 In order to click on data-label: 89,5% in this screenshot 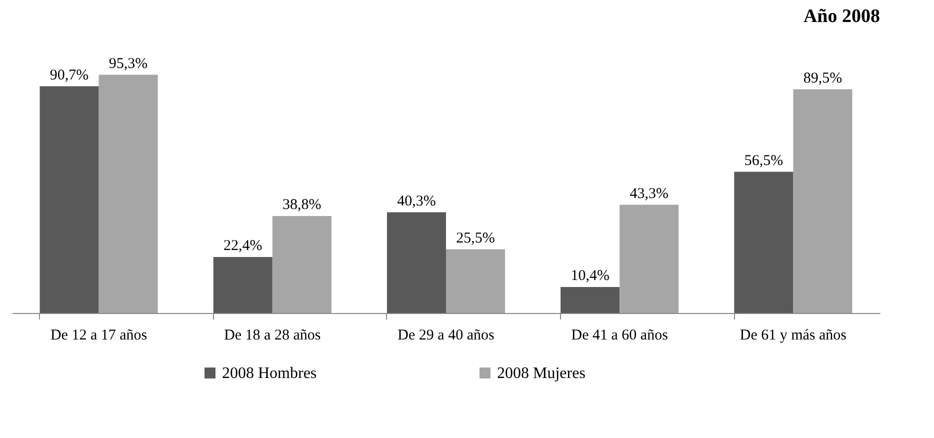, I will do `click(822, 78)`.